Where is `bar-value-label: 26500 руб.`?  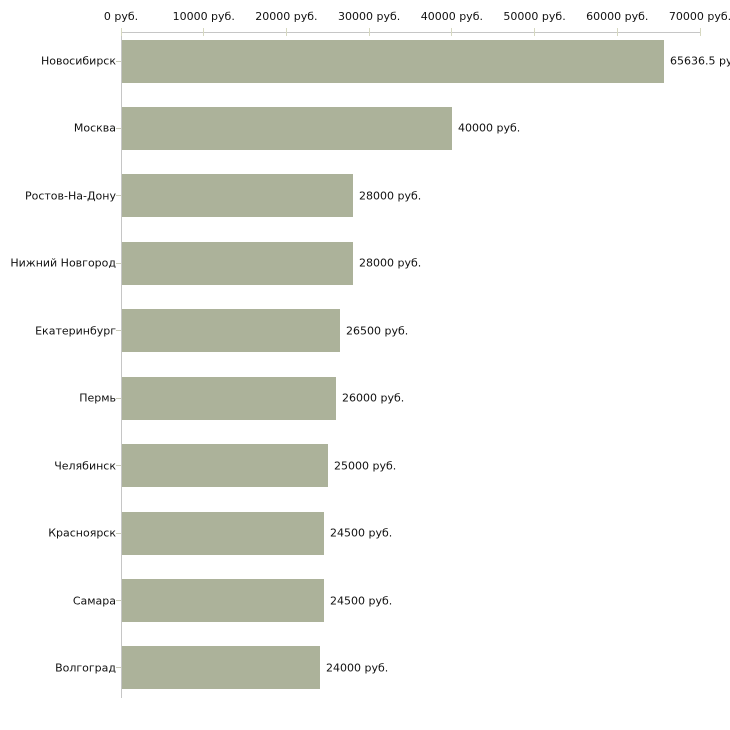 bar-value-label: 26500 руб. is located at coordinates (377, 331).